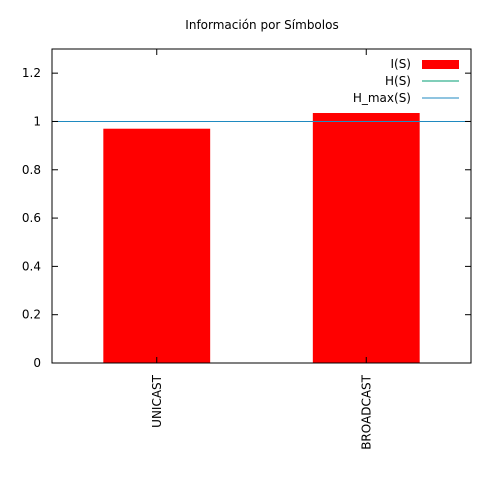  I want to click on bar-broadcast, so click(366, 238).